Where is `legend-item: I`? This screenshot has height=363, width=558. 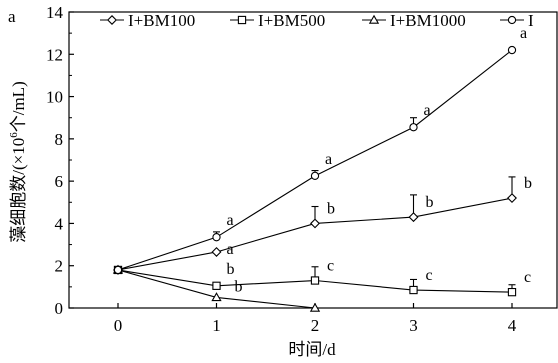 legend-item: I is located at coordinates (517, 20).